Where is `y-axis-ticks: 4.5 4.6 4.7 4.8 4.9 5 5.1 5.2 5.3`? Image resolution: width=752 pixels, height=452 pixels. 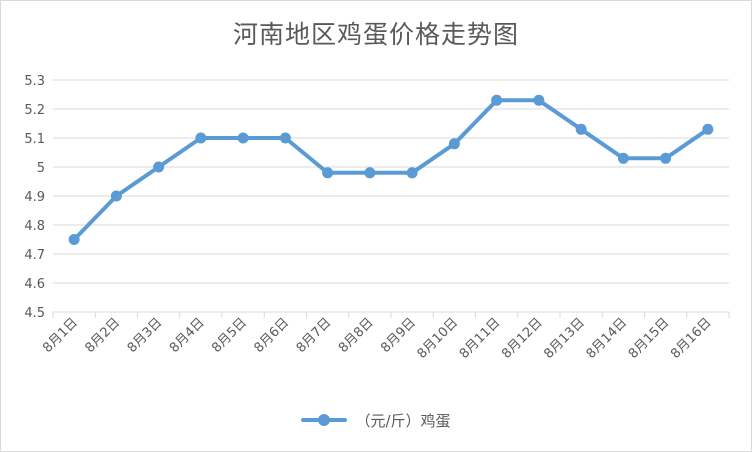
y-axis-ticks: 4.5 4.6 4.7 4.8 4.9 5 5.1 5.2 5.3 is located at coordinates (34, 197).